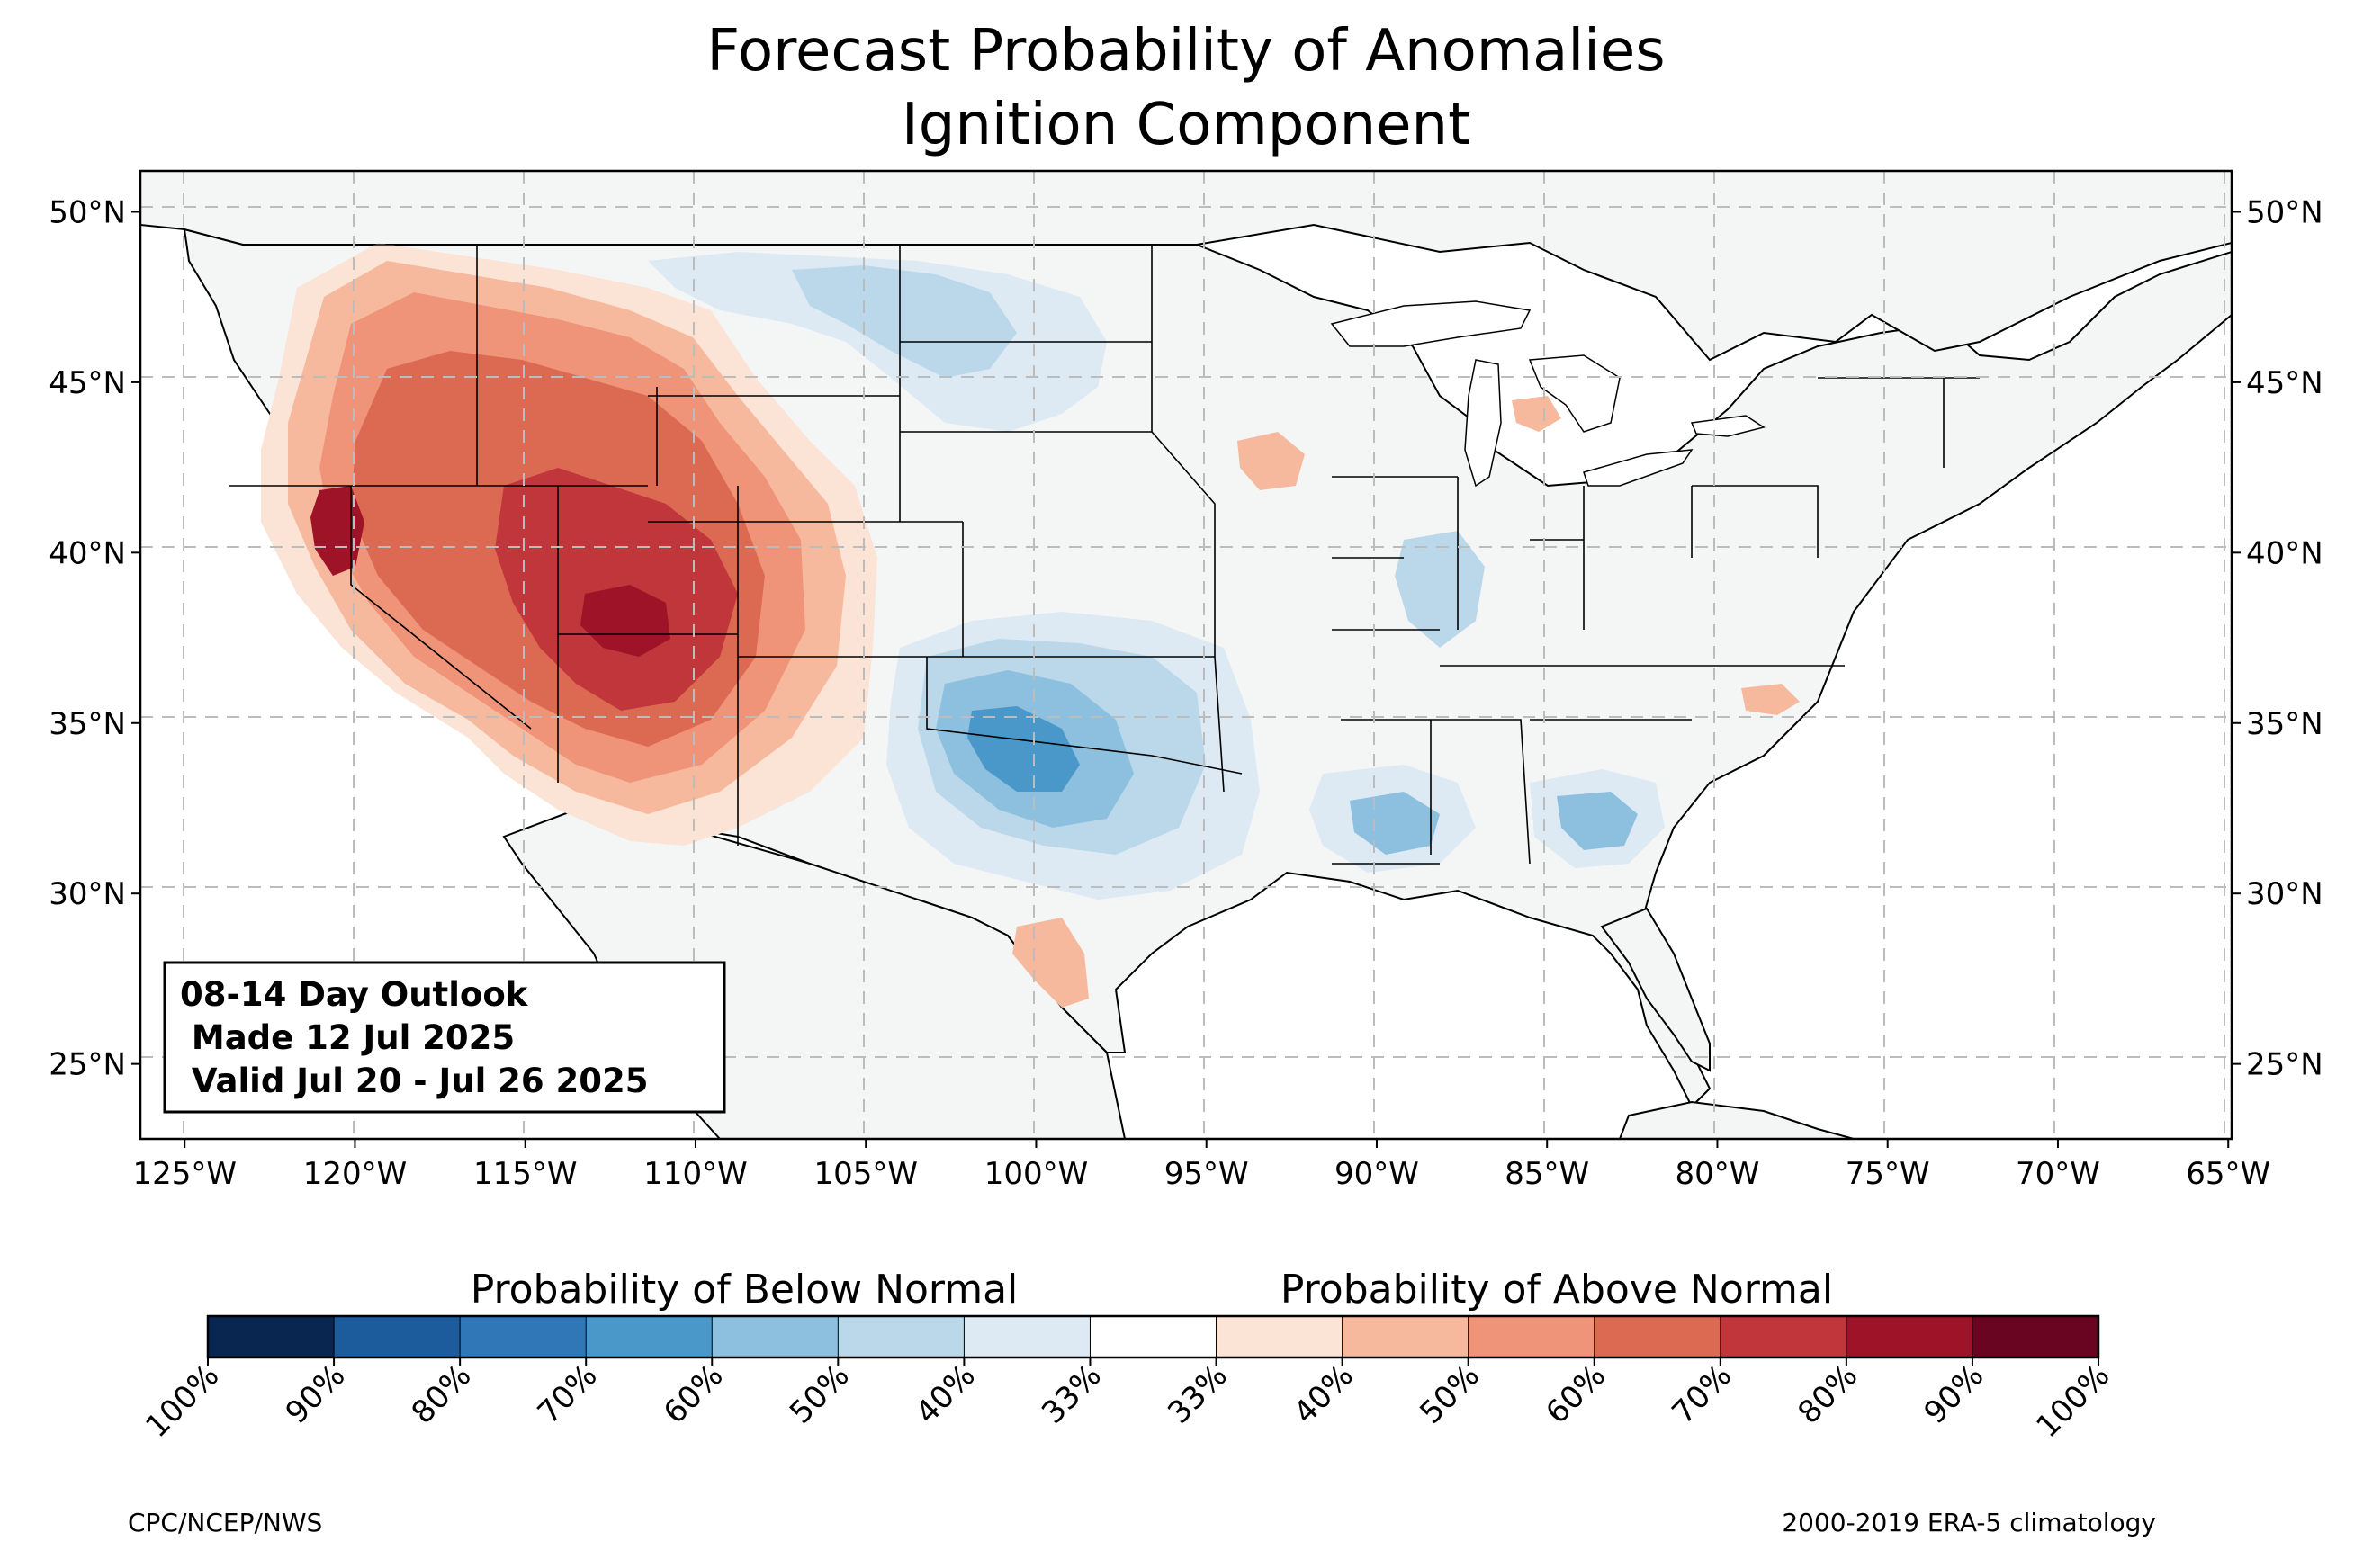 The height and width of the screenshot is (1568, 2372). Describe the element at coordinates (87, 894) in the screenshot. I see `lat-label-left: 30°N` at that location.